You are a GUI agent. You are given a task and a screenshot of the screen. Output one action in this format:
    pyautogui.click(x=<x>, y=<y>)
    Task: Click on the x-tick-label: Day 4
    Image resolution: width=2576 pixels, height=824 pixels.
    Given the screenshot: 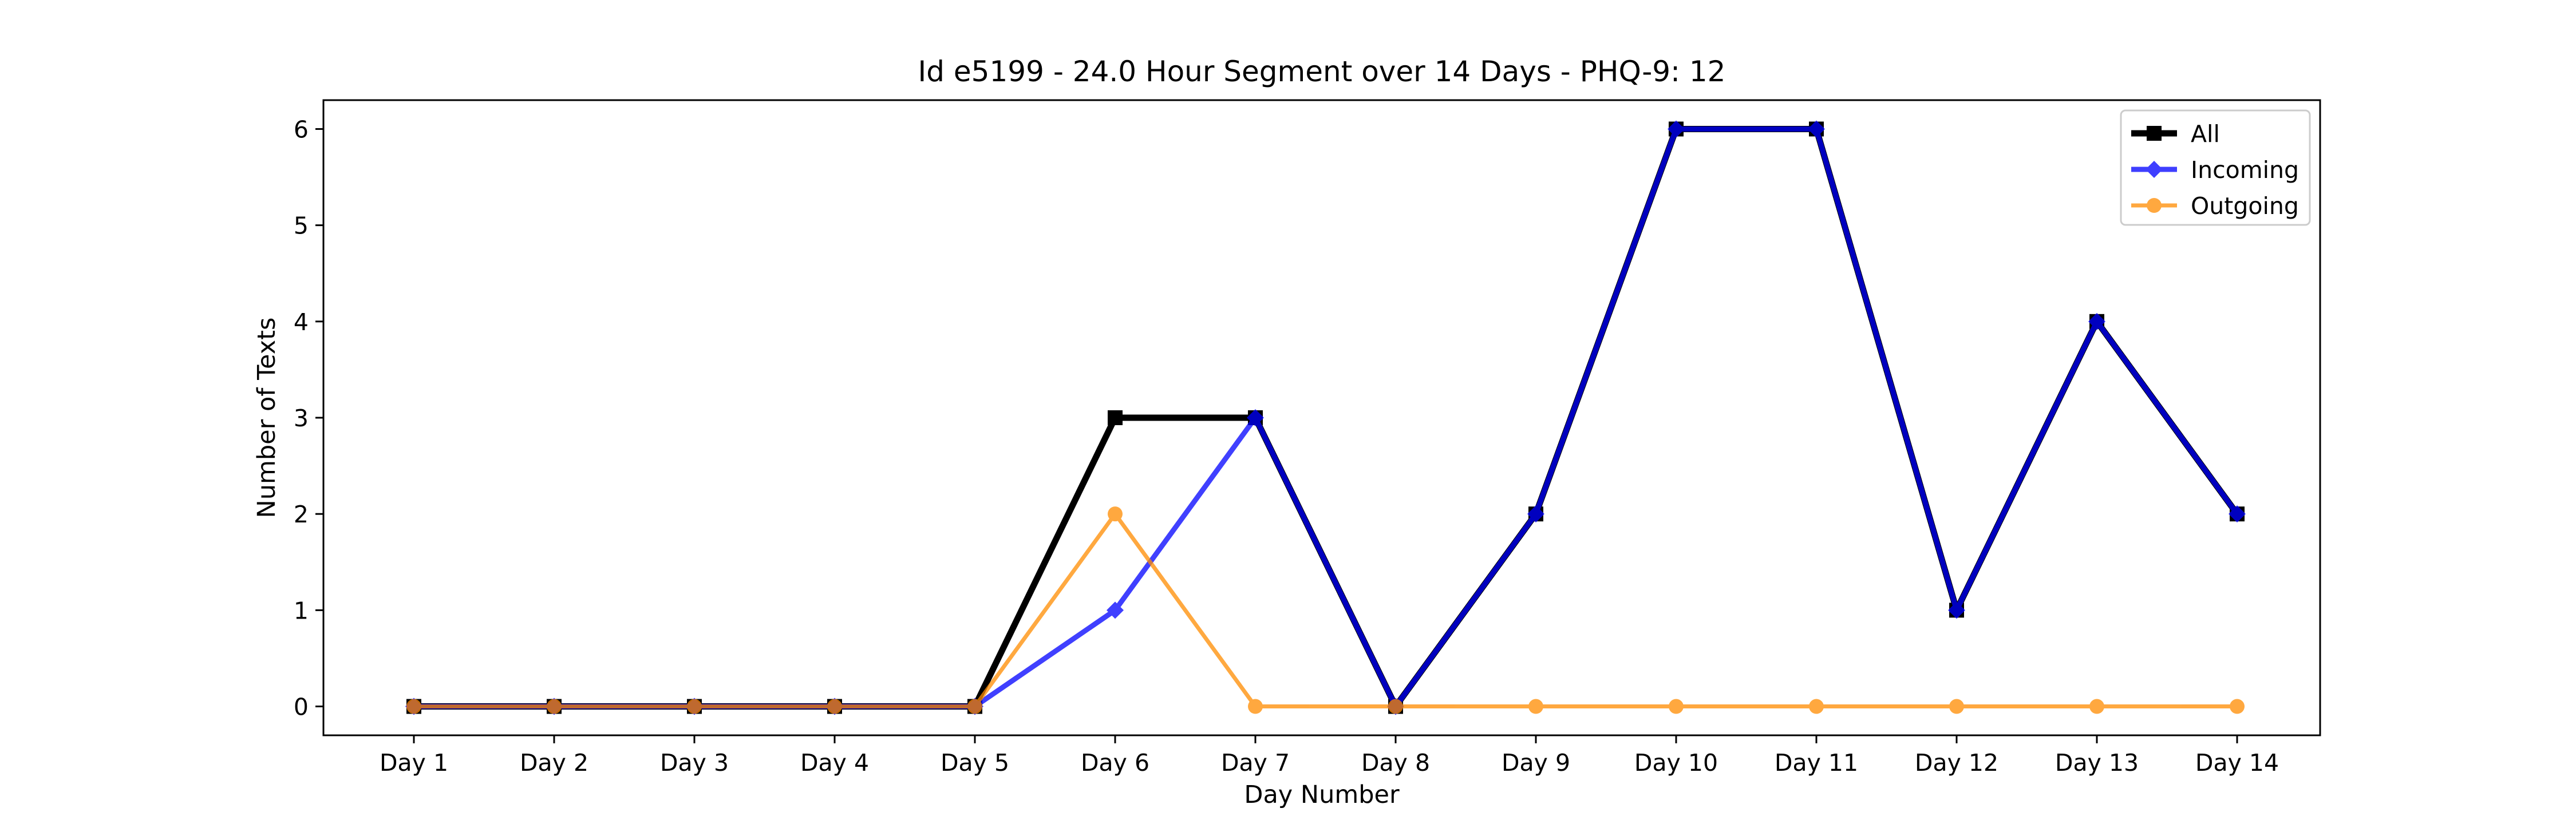 What is the action you would take?
    pyautogui.click(x=834, y=763)
    